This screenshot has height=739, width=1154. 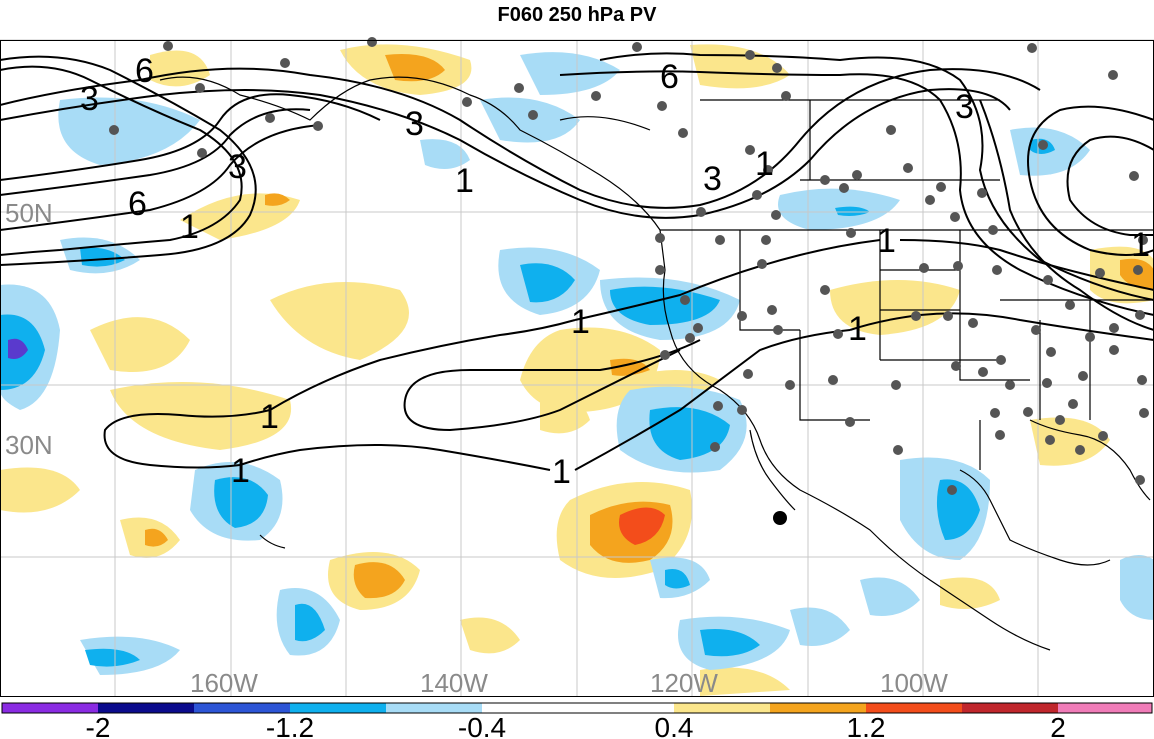 What do you see at coordinates (454, 683) in the screenshot?
I see `lon-label-140w: 140W` at bounding box center [454, 683].